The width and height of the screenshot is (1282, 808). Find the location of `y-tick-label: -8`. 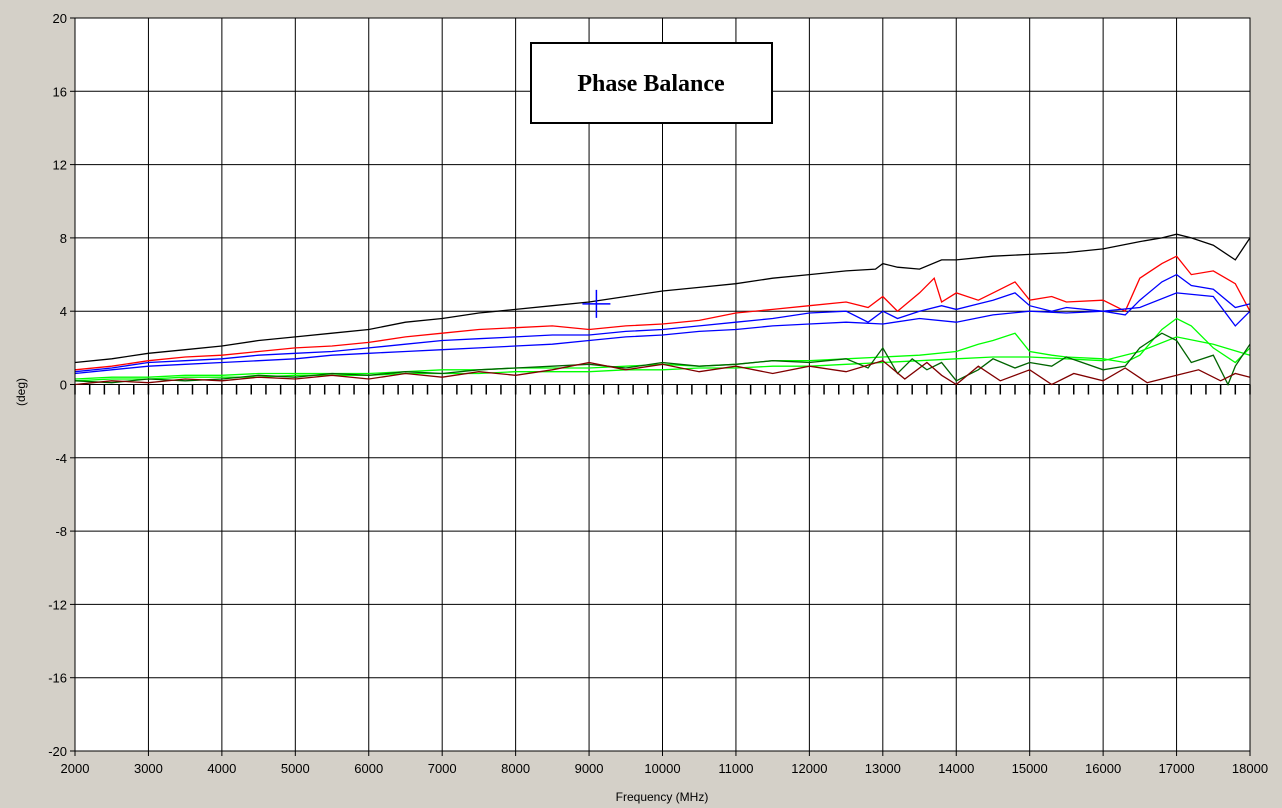

y-tick-label: -8 is located at coordinates (61, 531).